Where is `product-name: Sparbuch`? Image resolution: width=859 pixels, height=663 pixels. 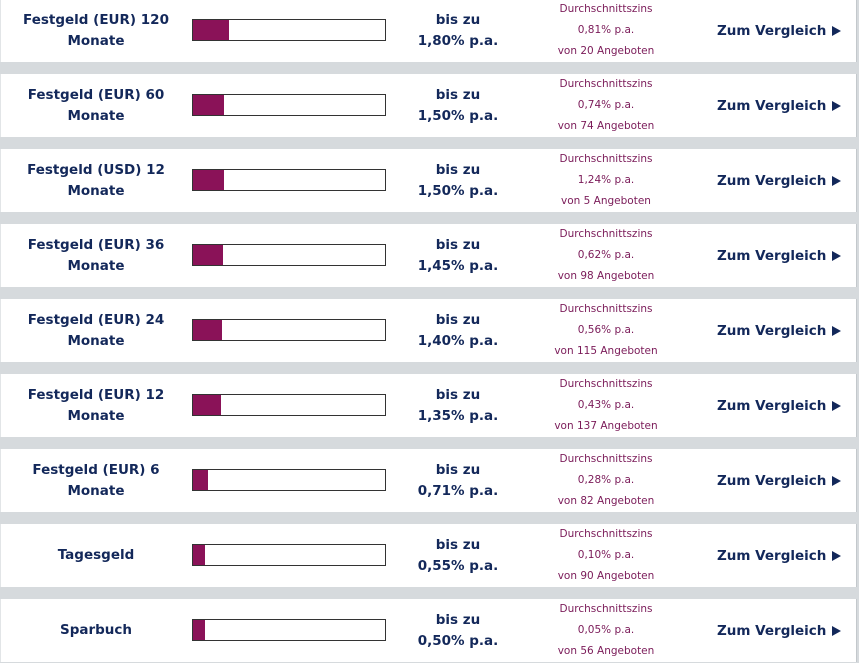
product-name: Sparbuch is located at coordinates (96, 630).